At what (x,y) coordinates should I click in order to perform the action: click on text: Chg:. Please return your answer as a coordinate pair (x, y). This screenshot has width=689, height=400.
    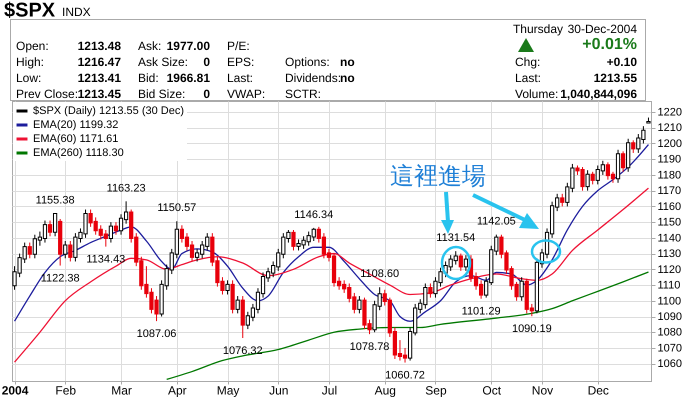
    Looking at the image, I should click on (527, 62).